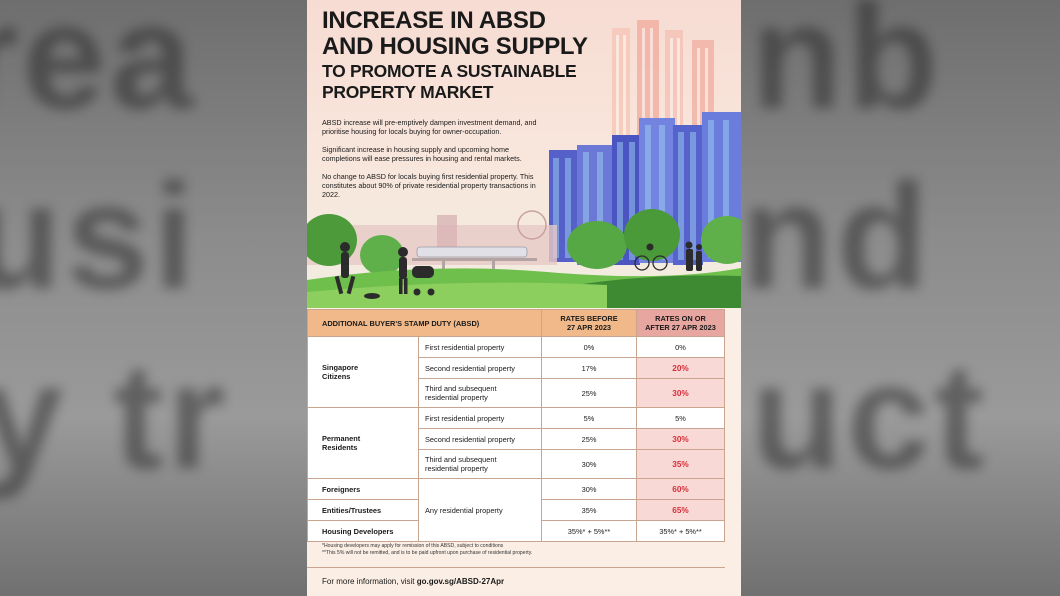 This screenshot has width=1060, height=596. Describe the element at coordinates (340, 447) in the screenshot. I see `group-pr-line-2: Residents` at that location.